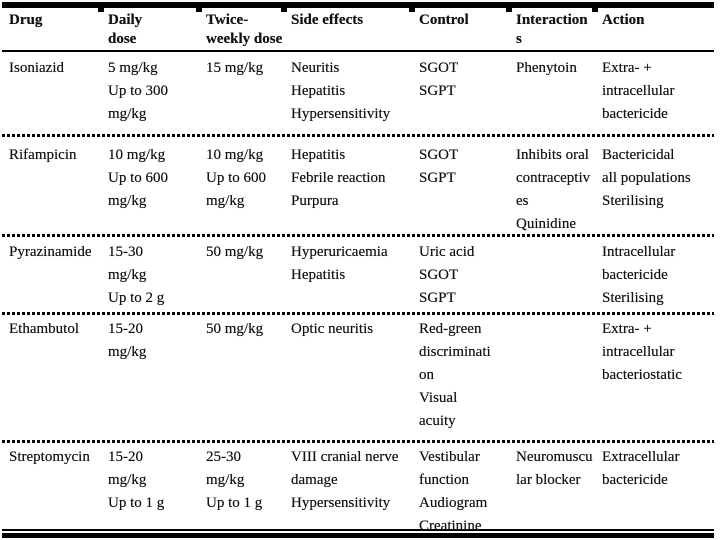 This screenshot has width=720, height=540. Describe the element at coordinates (125, 29) in the screenshot. I see `col-header-daily-dose: Daily dose` at that location.